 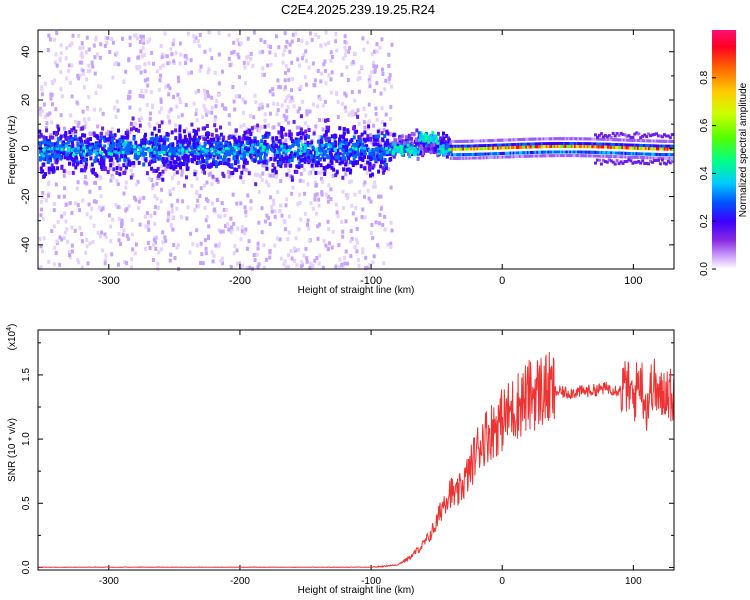 What do you see at coordinates (707, 173) in the screenshot?
I see `colorbar-ticks: 0.00.20.40.60.8` at bounding box center [707, 173].